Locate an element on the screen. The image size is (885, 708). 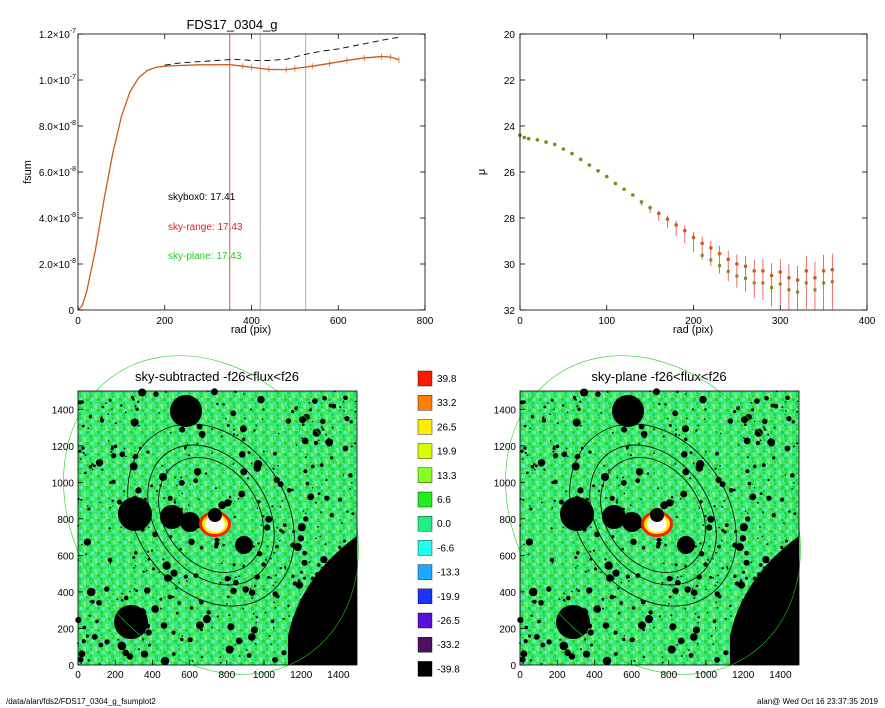
sky-subtracted-x-ticks: 0 200 400 600 800 1000 1200 1400 is located at coordinates (212, 670).